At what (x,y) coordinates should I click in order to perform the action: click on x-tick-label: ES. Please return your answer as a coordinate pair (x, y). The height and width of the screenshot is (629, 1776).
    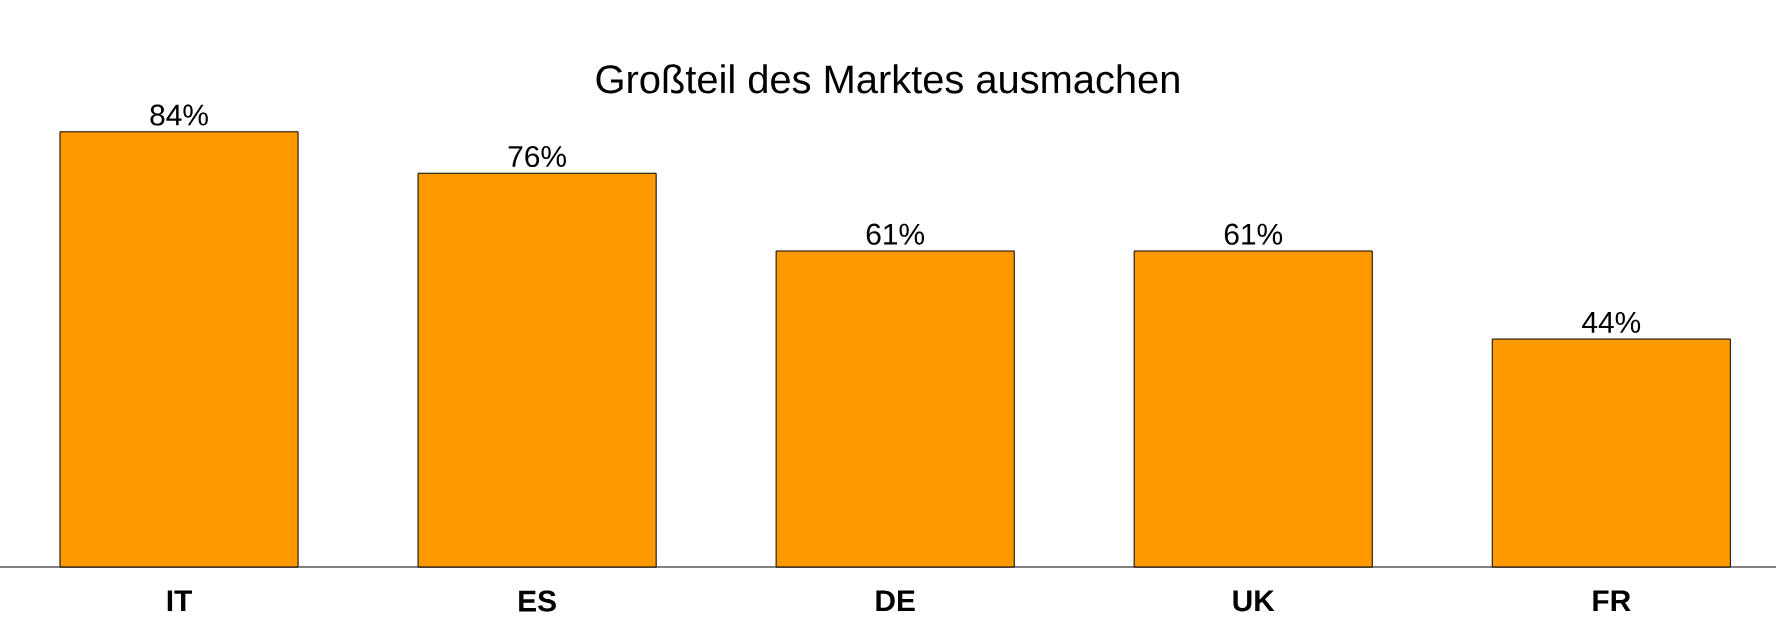
    Looking at the image, I should click on (537, 601).